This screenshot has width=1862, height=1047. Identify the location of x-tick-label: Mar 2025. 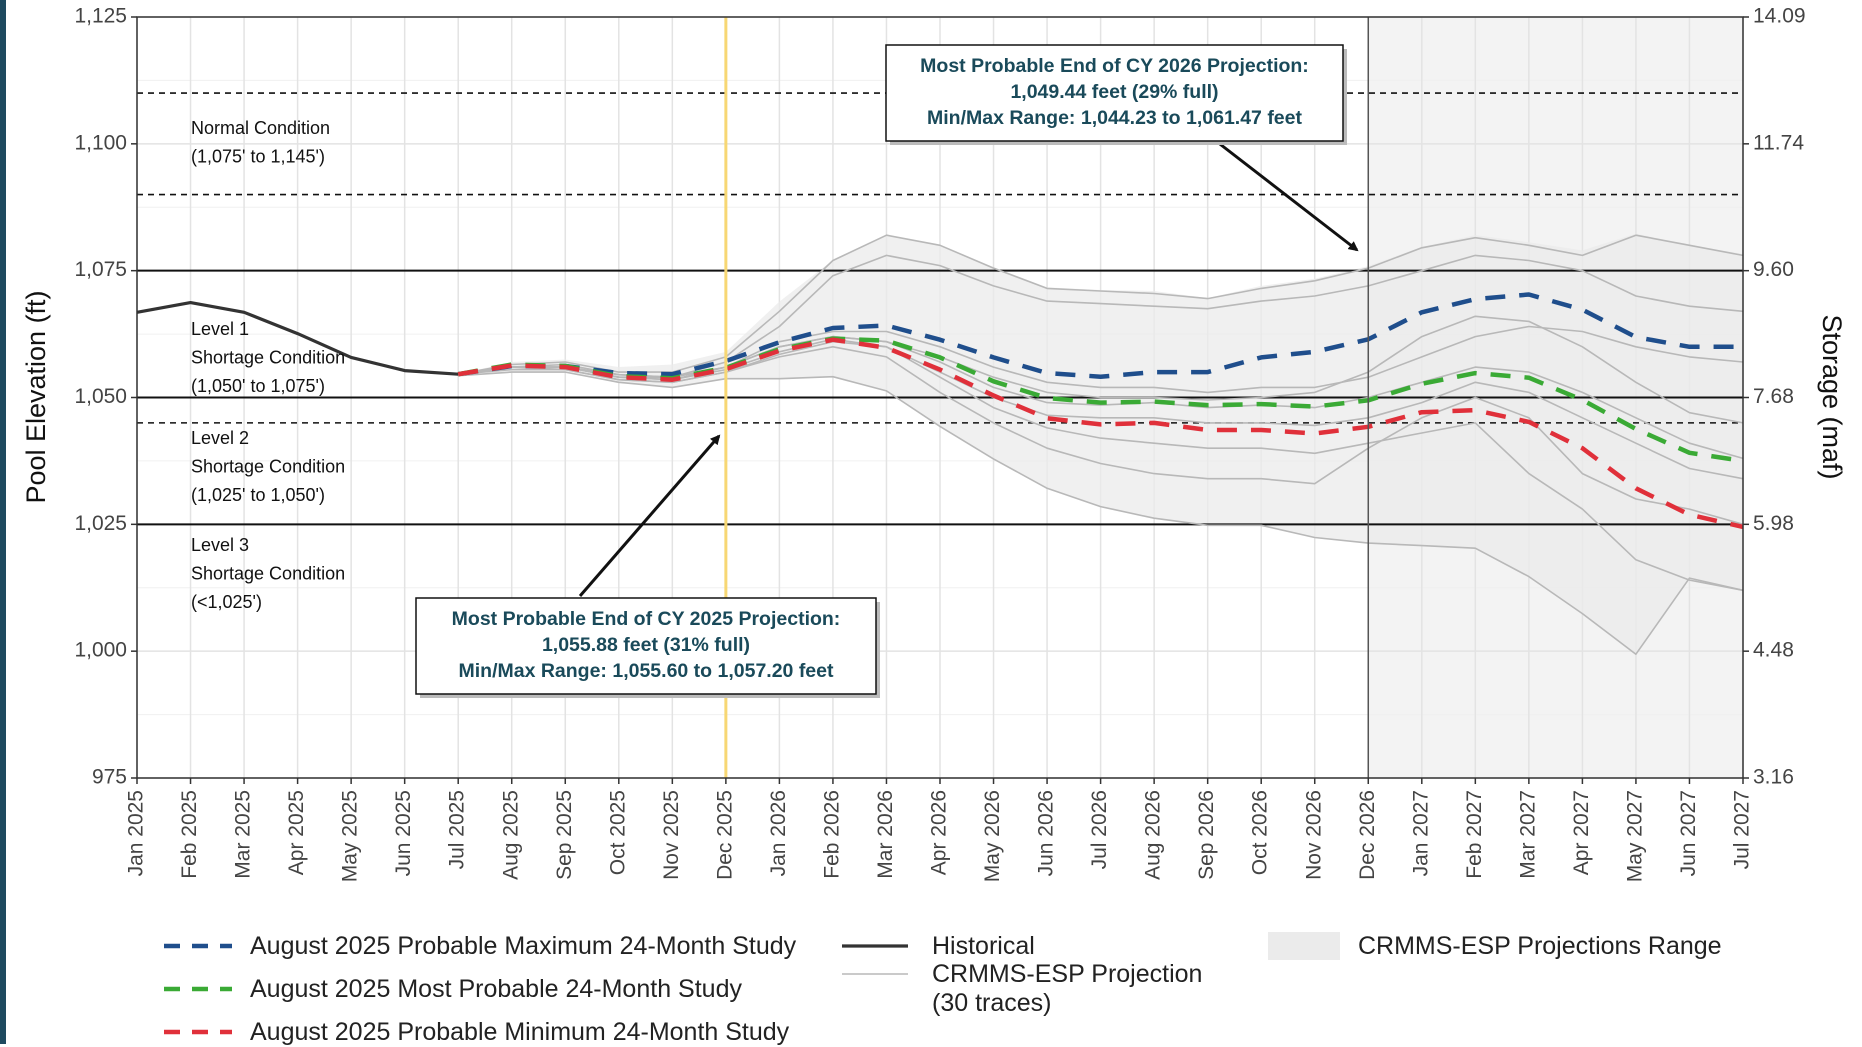
(243, 834).